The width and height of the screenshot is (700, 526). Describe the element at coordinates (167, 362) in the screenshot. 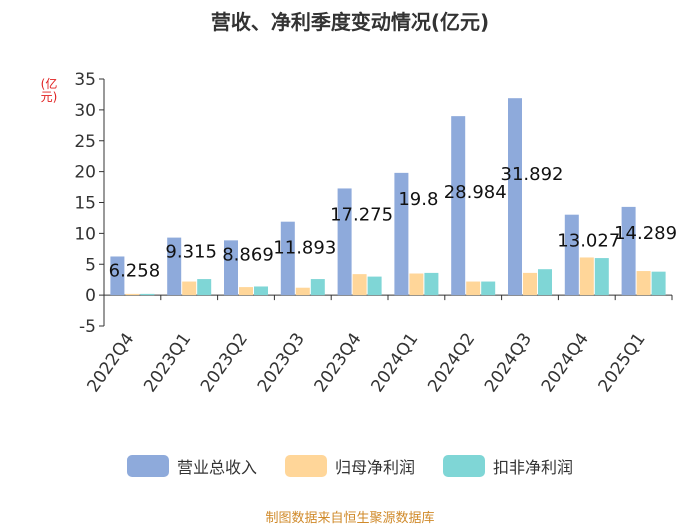

I see `x-tick-label: 2023Q1` at that location.